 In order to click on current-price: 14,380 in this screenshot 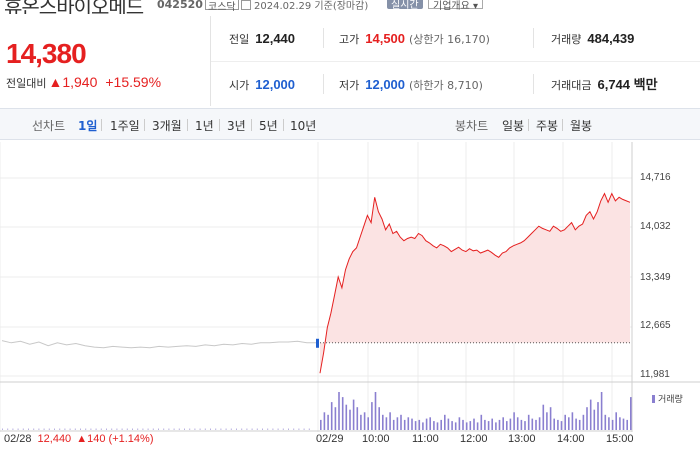, I will do `click(46, 53)`.